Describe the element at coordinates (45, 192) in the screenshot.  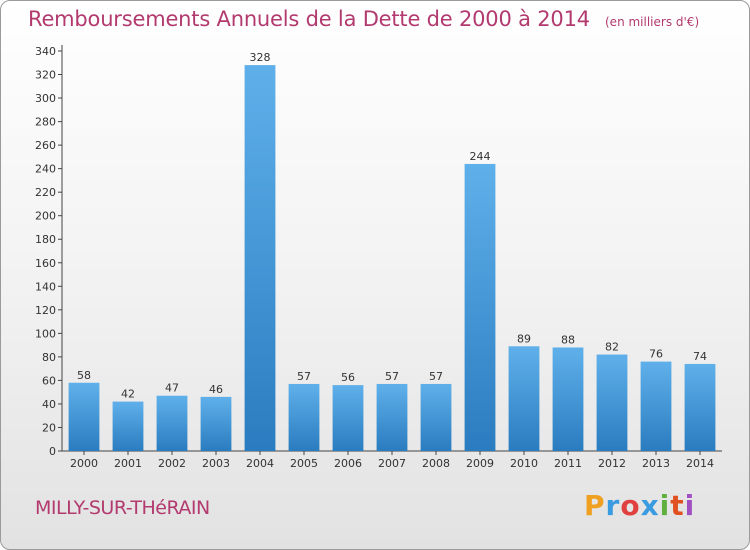
I see `y-tick-label: 220` at that location.